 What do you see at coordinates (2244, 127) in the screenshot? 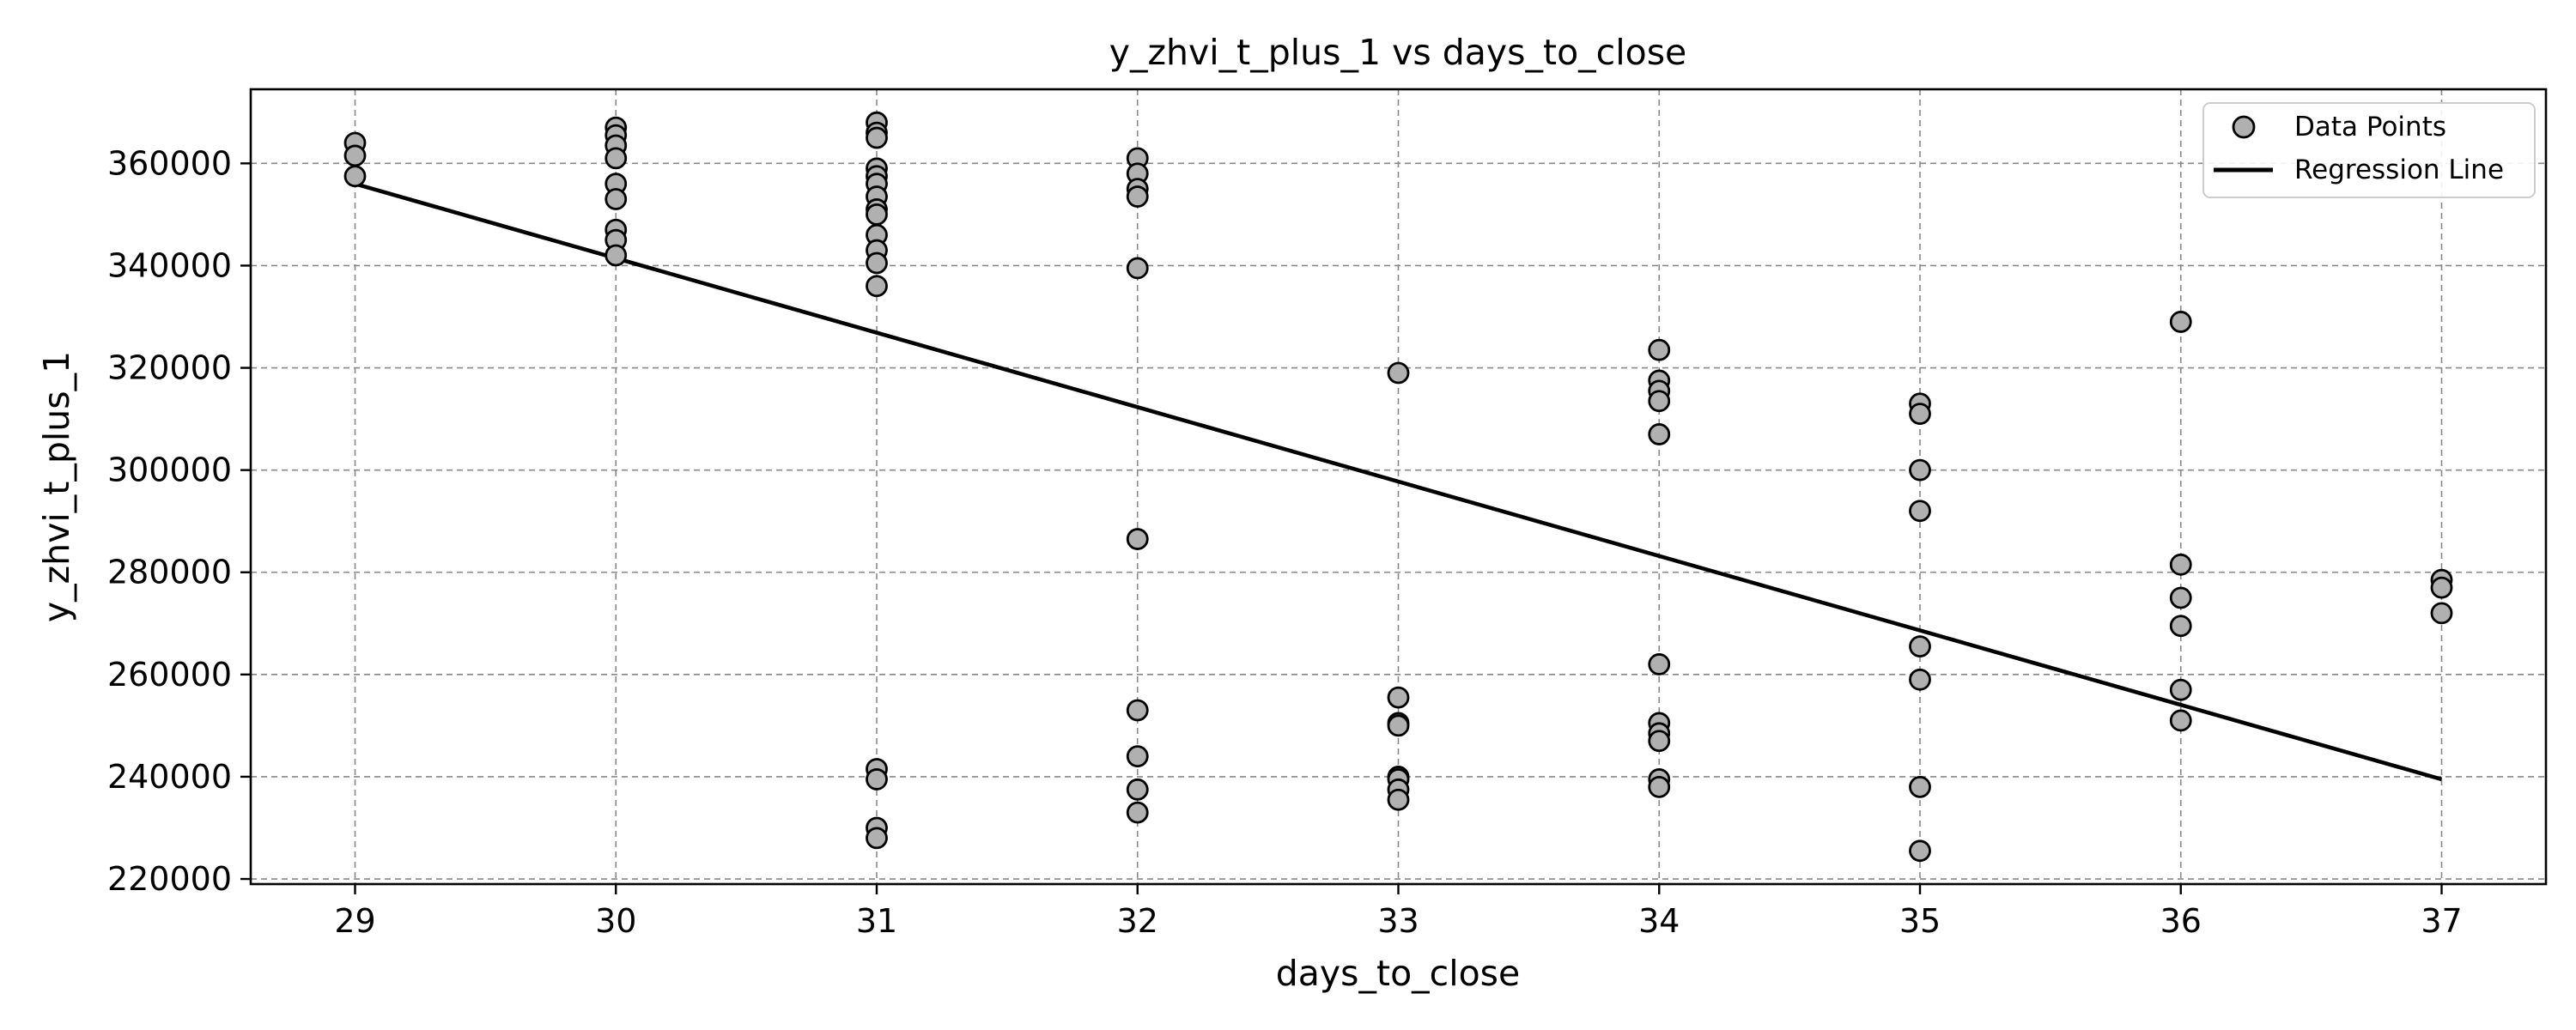
I see `legend-marker-data-points` at bounding box center [2244, 127].